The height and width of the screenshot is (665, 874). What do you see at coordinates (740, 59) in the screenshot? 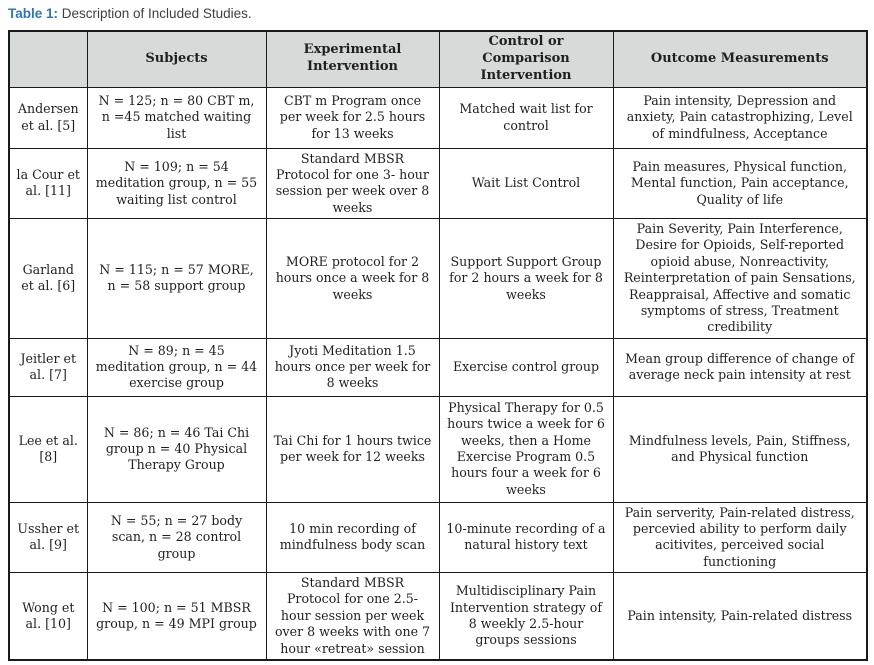
I see `header-outcome-measurements: Outcome Measurements` at bounding box center [740, 59].